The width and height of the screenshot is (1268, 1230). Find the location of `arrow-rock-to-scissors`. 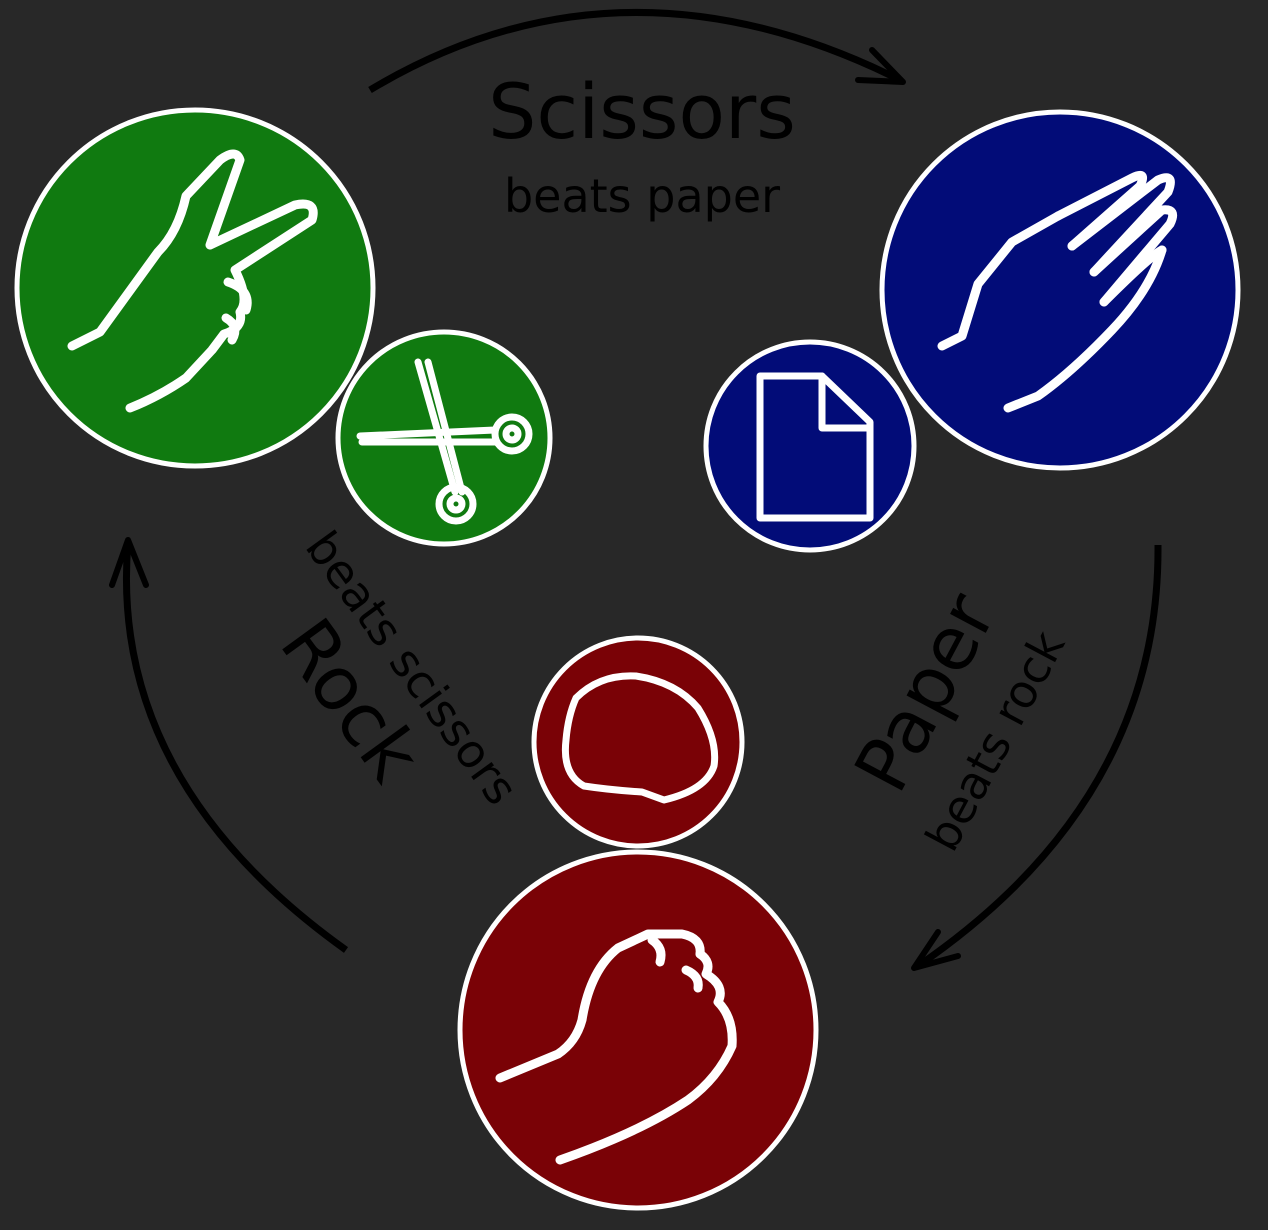

arrow-rock-to-scissors is located at coordinates (229, 745).